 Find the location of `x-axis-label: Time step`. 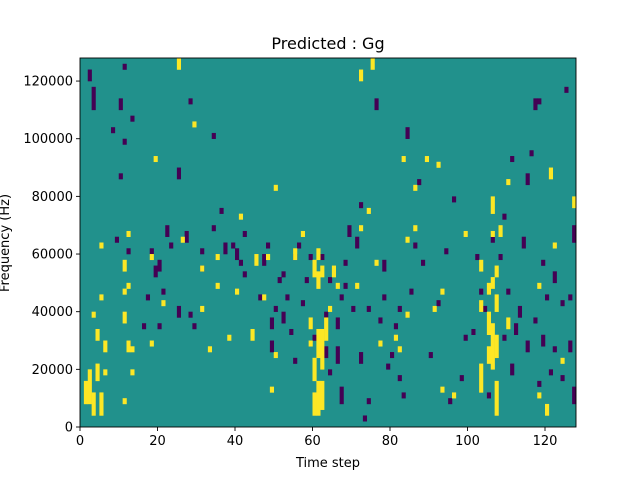

x-axis-label: Time step is located at coordinates (327, 463).